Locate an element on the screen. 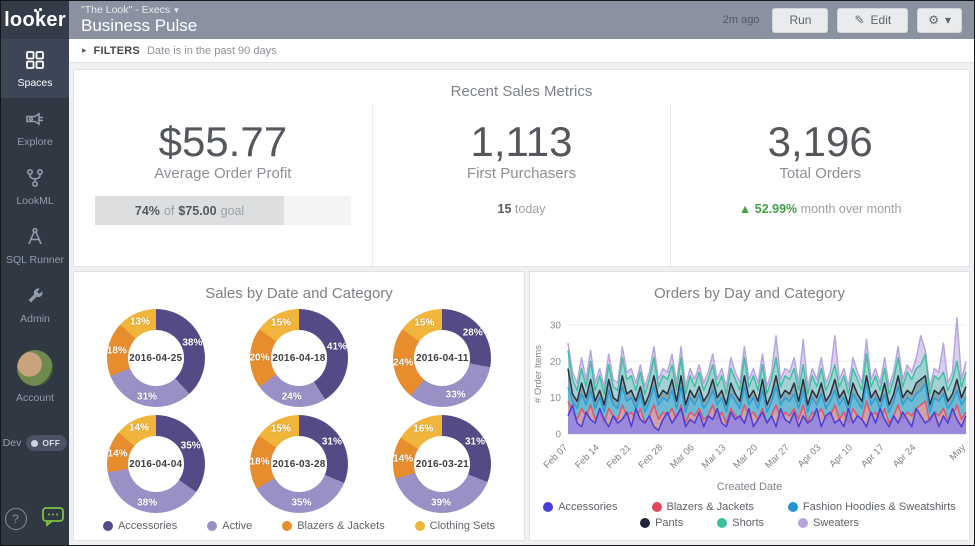  svg-text: Feb 14 is located at coordinates (587, 456).